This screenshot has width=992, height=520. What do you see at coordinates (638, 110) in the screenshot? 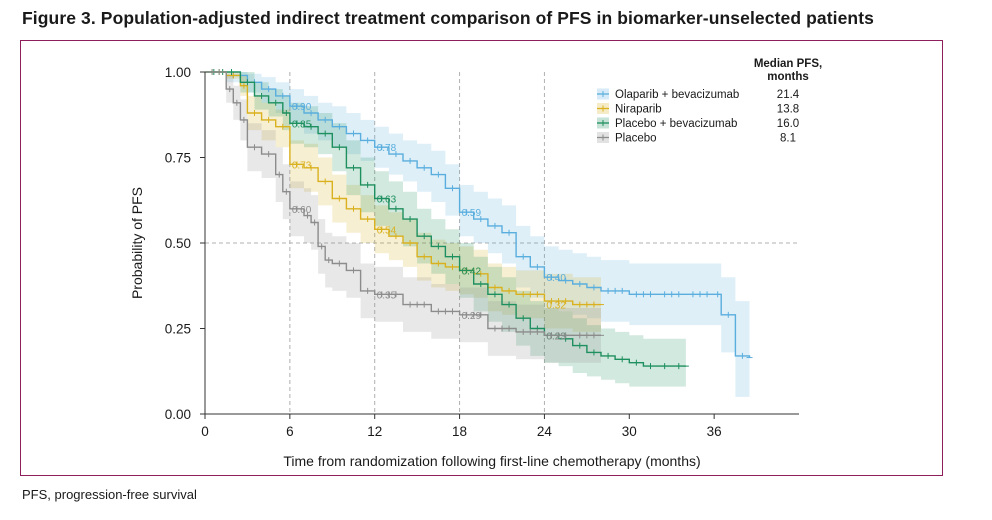
I see `legend-label: Niraparib` at bounding box center [638, 110].